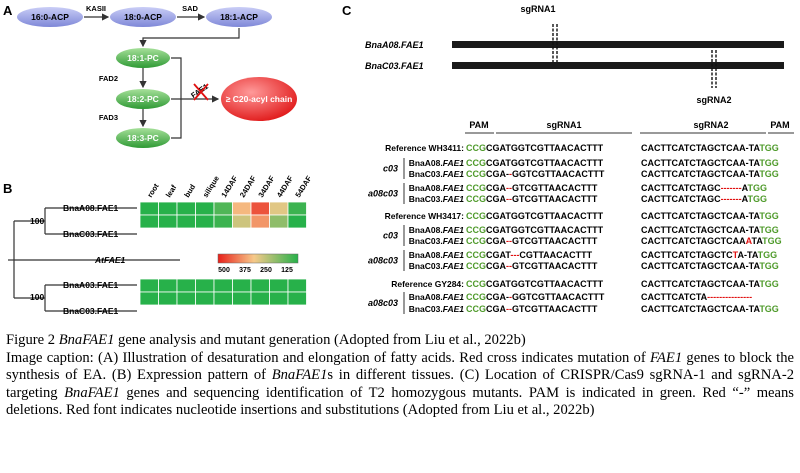 Image resolution: width=800 pixels, height=473 pixels. I want to click on sgrna1-sequence: CCGCGAT---CGTTAACACTTT, so click(529, 255).